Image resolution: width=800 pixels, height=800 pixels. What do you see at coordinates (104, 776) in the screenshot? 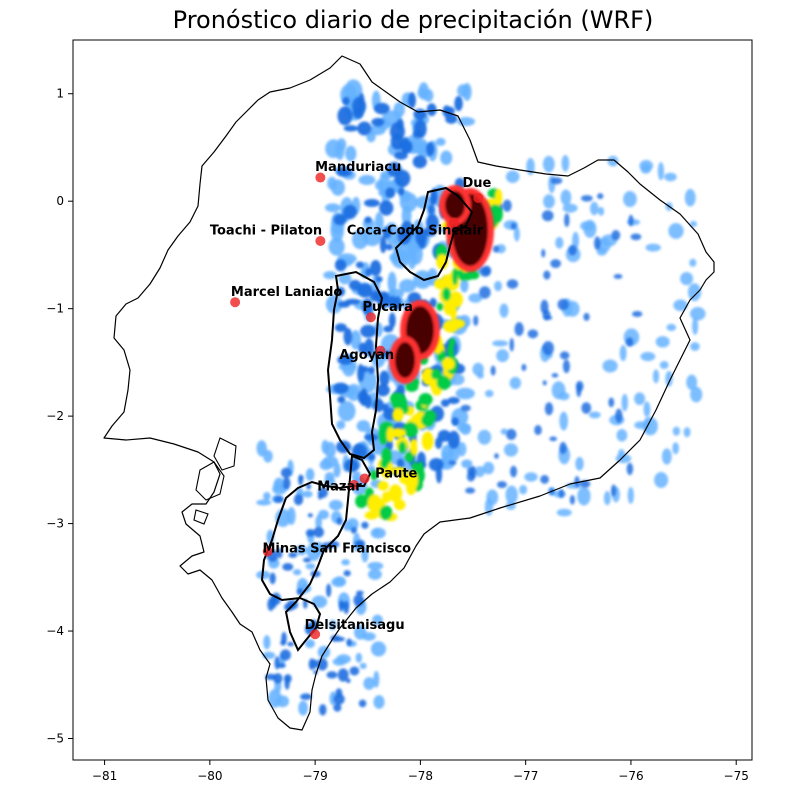
I see `x-tick-label: −81` at bounding box center [104, 776].